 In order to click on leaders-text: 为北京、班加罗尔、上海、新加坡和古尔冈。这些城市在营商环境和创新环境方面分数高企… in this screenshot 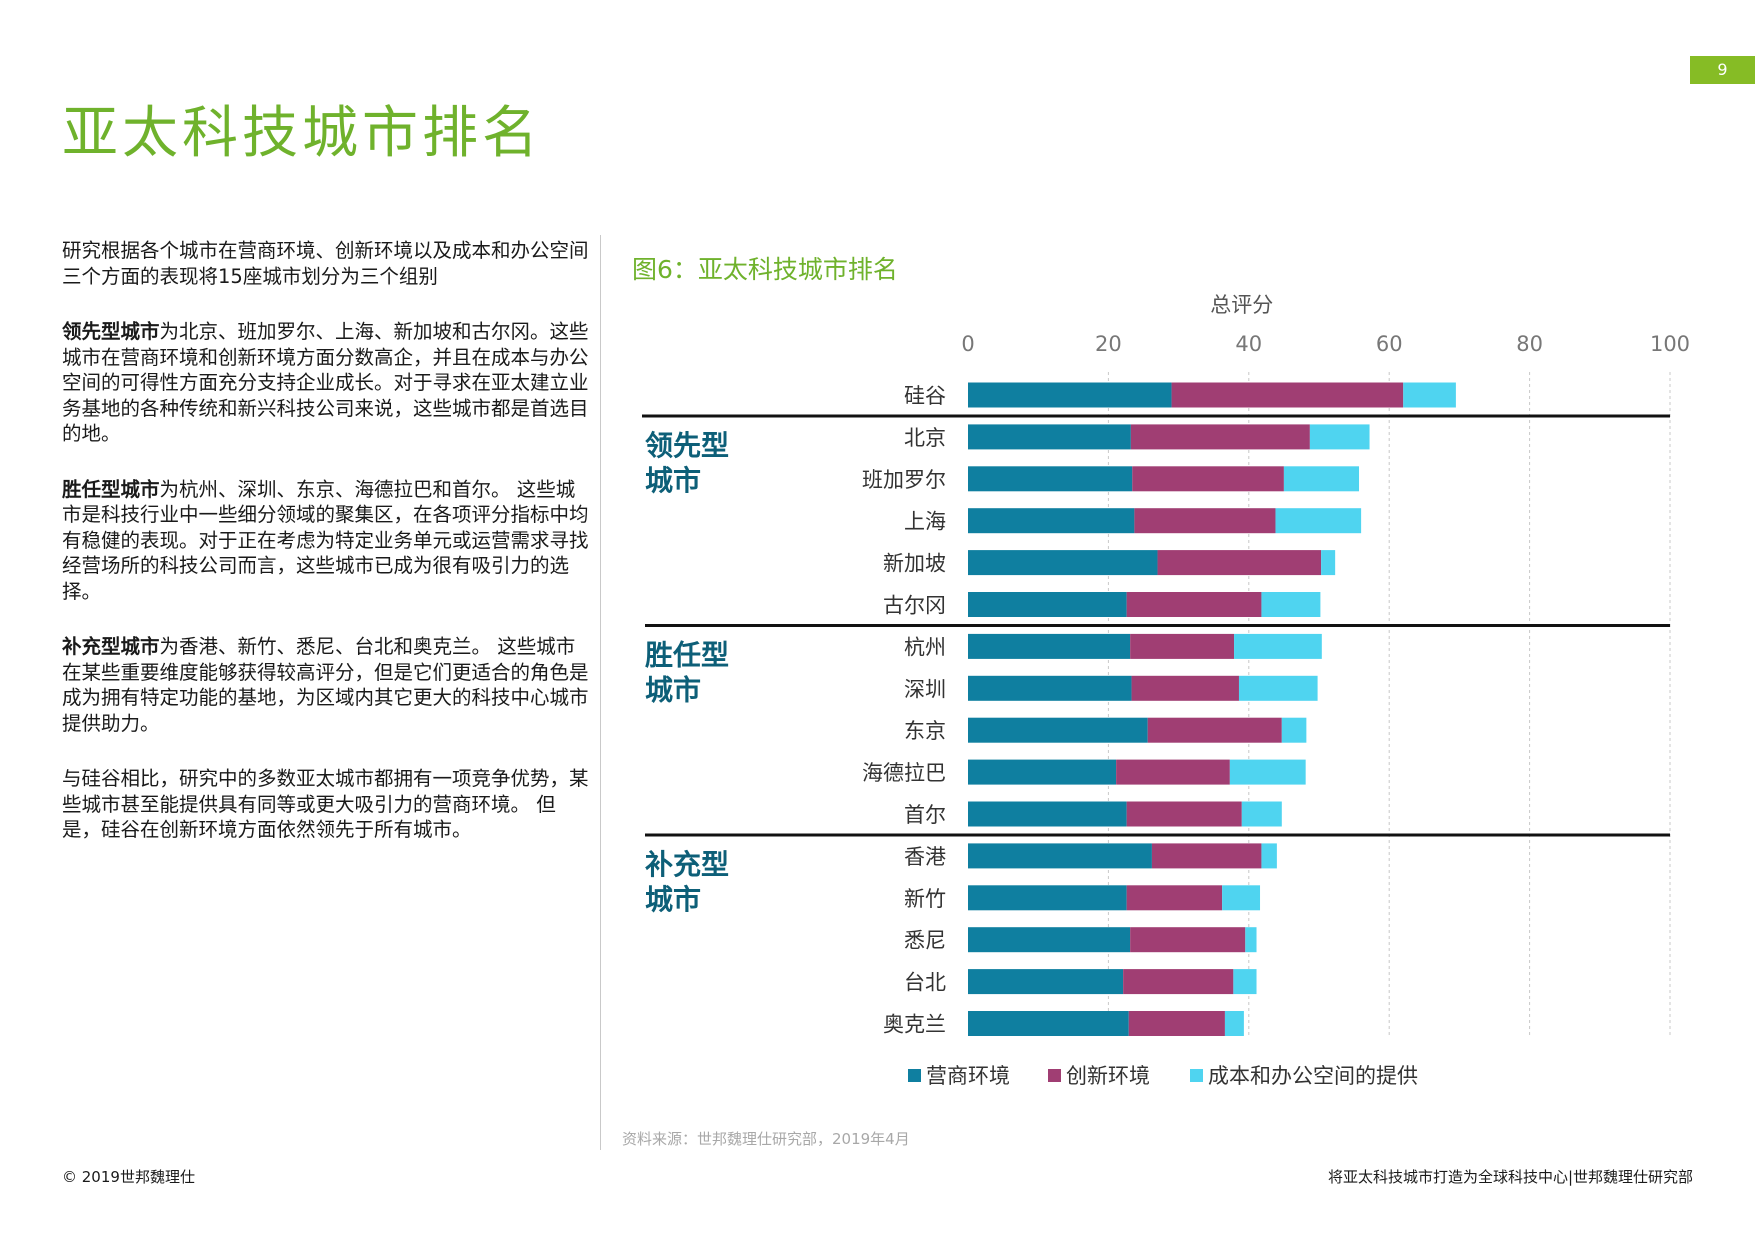, I will do `click(325, 382)`.